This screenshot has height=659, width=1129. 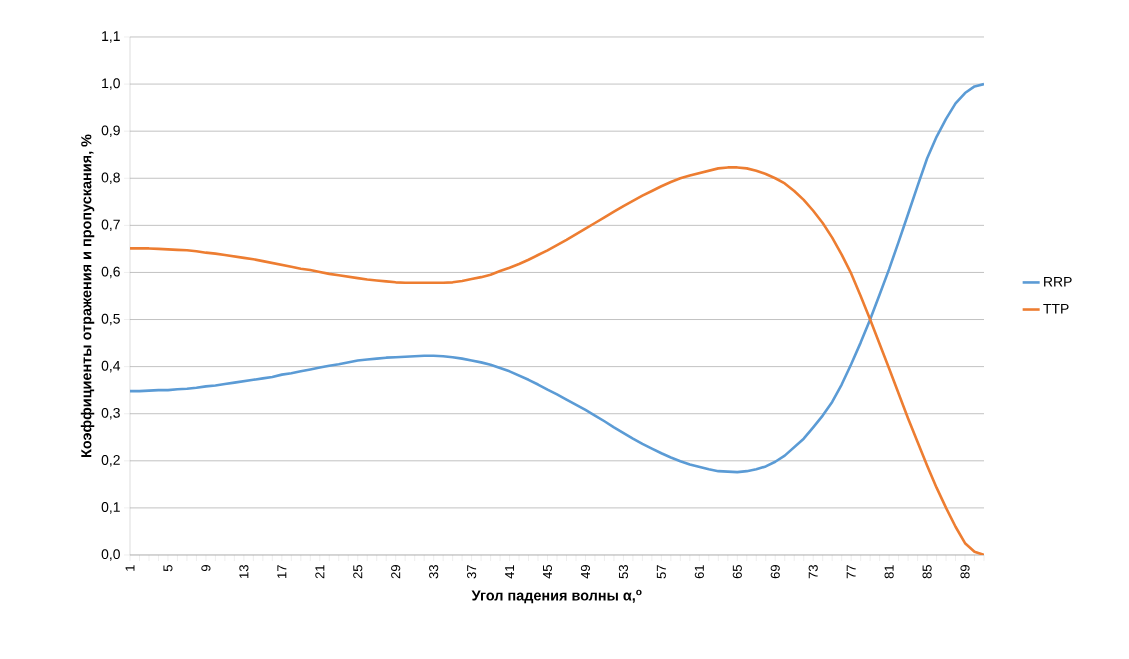 What do you see at coordinates (889, 572) in the screenshot?
I see `x-tick-label: 81` at bounding box center [889, 572].